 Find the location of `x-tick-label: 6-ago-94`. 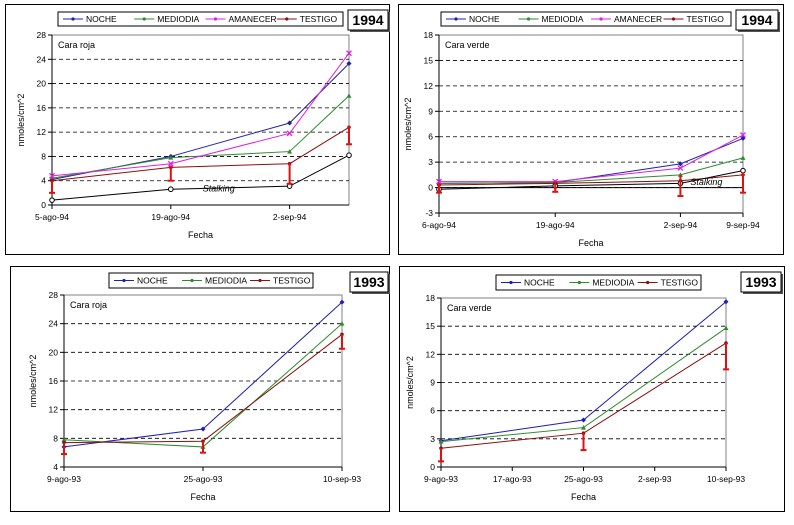

x-tick-label: 6-ago-94 is located at coordinates (439, 225).